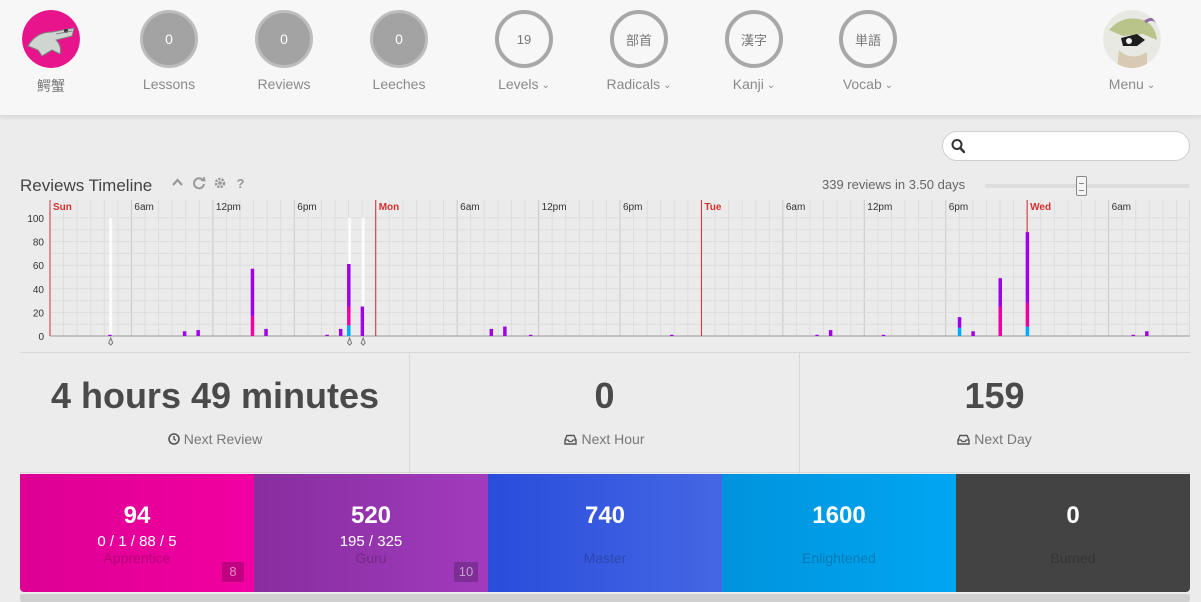  What do you see at coordinates (466, 572) in the screenshot?
I see `guru-badge: 10` at bounding box center [466, 572].